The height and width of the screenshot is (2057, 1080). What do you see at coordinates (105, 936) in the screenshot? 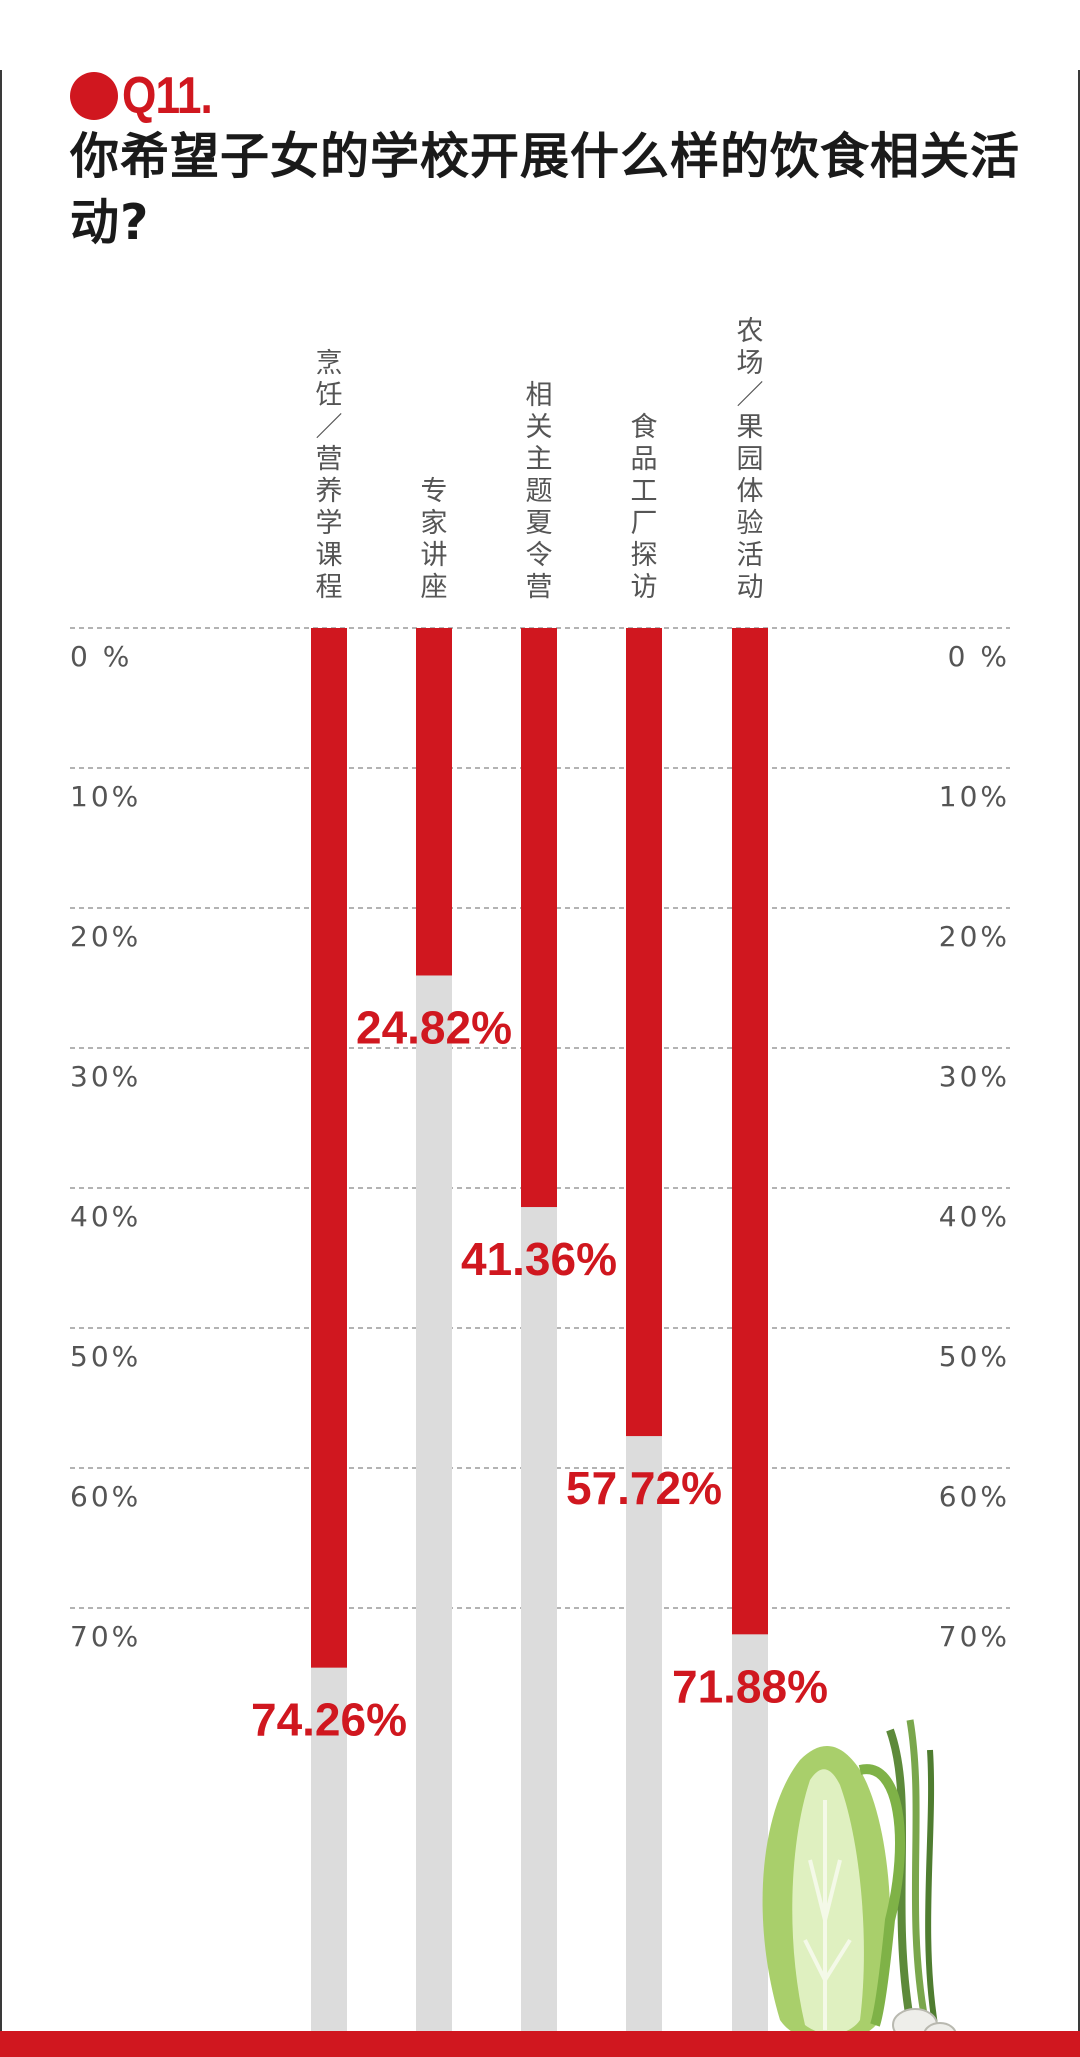
I see `y-tick-label-left: 20%` at bounding box center [105, 936].